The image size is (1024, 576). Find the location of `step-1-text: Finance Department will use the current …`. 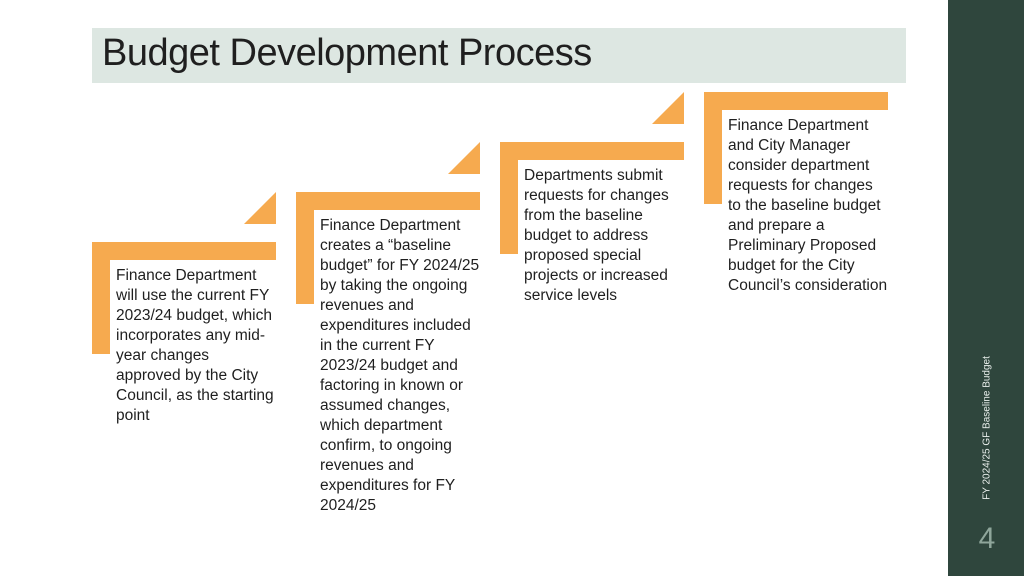

step-1-text: Finance Department will use the current … is located at coordinates (195, 345).